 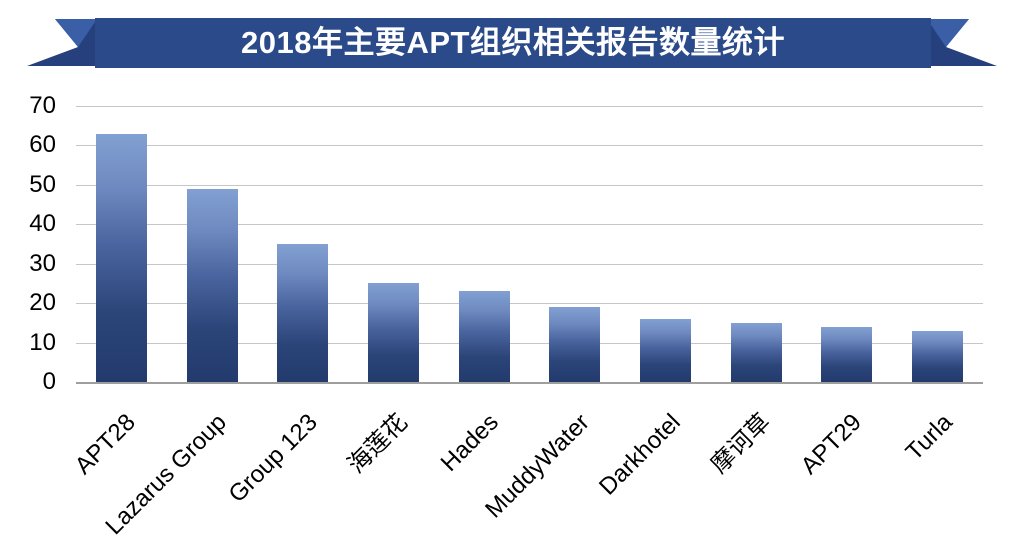 I want to click on y-axis-label: 60, so click(x=42, y=145).